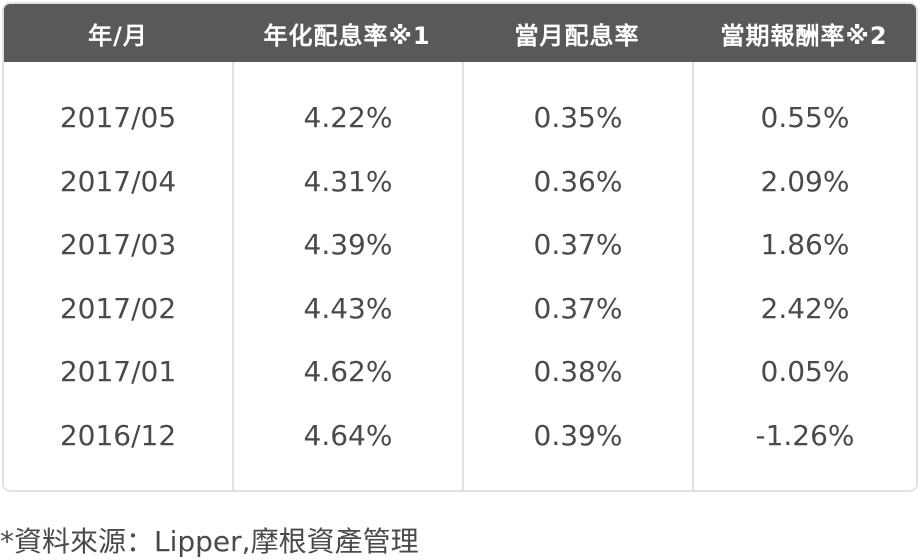  I want to click on table-cell: 4.39%, so click(348, 245).